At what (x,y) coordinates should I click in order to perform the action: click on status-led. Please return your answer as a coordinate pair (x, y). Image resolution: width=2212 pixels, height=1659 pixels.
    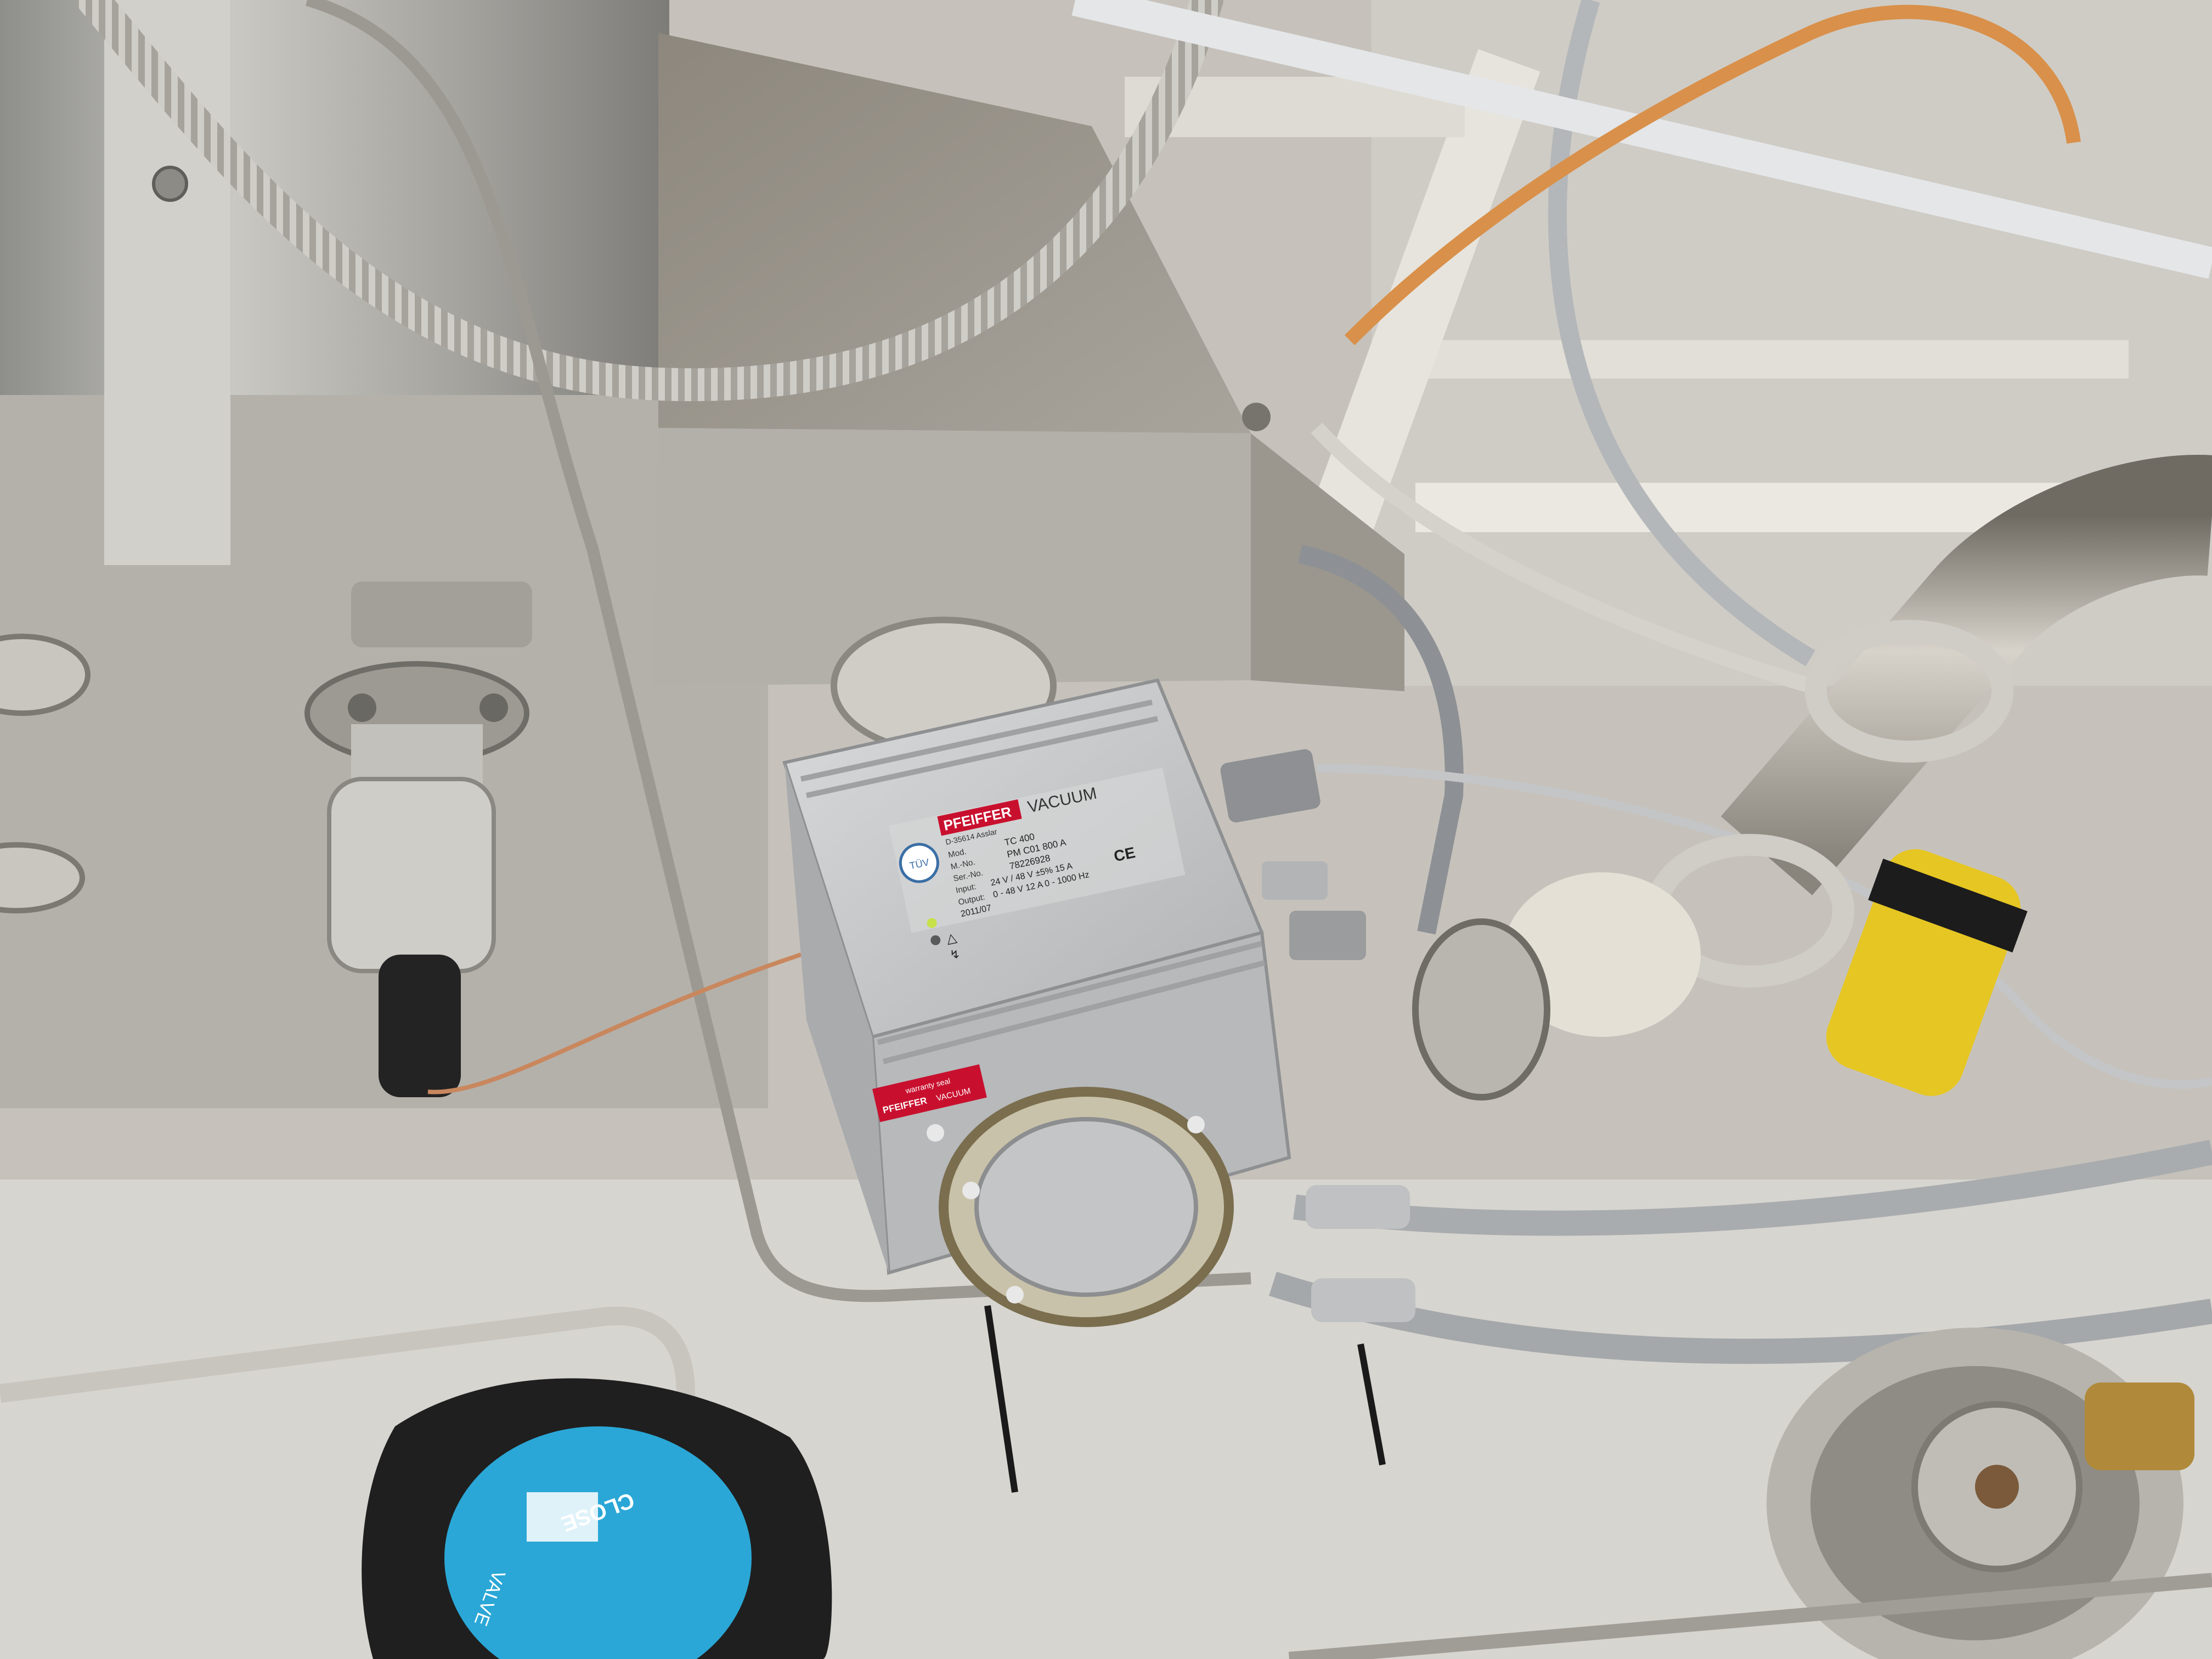
    Looking at the image, I should click on (932, 923).